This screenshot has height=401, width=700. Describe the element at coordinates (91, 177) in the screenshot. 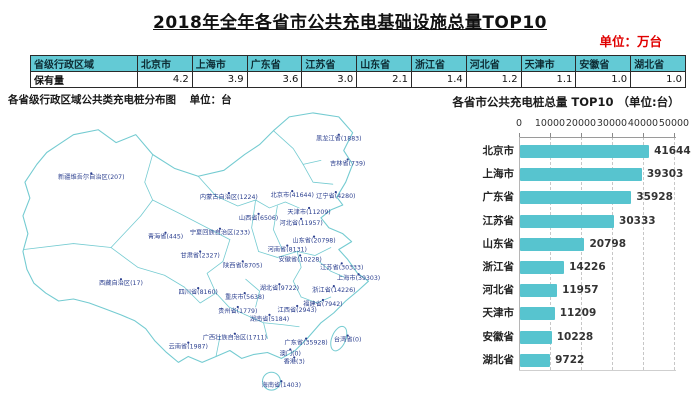

I see `map-province-label: 新疆维吾尔自治区(207)` at that location.